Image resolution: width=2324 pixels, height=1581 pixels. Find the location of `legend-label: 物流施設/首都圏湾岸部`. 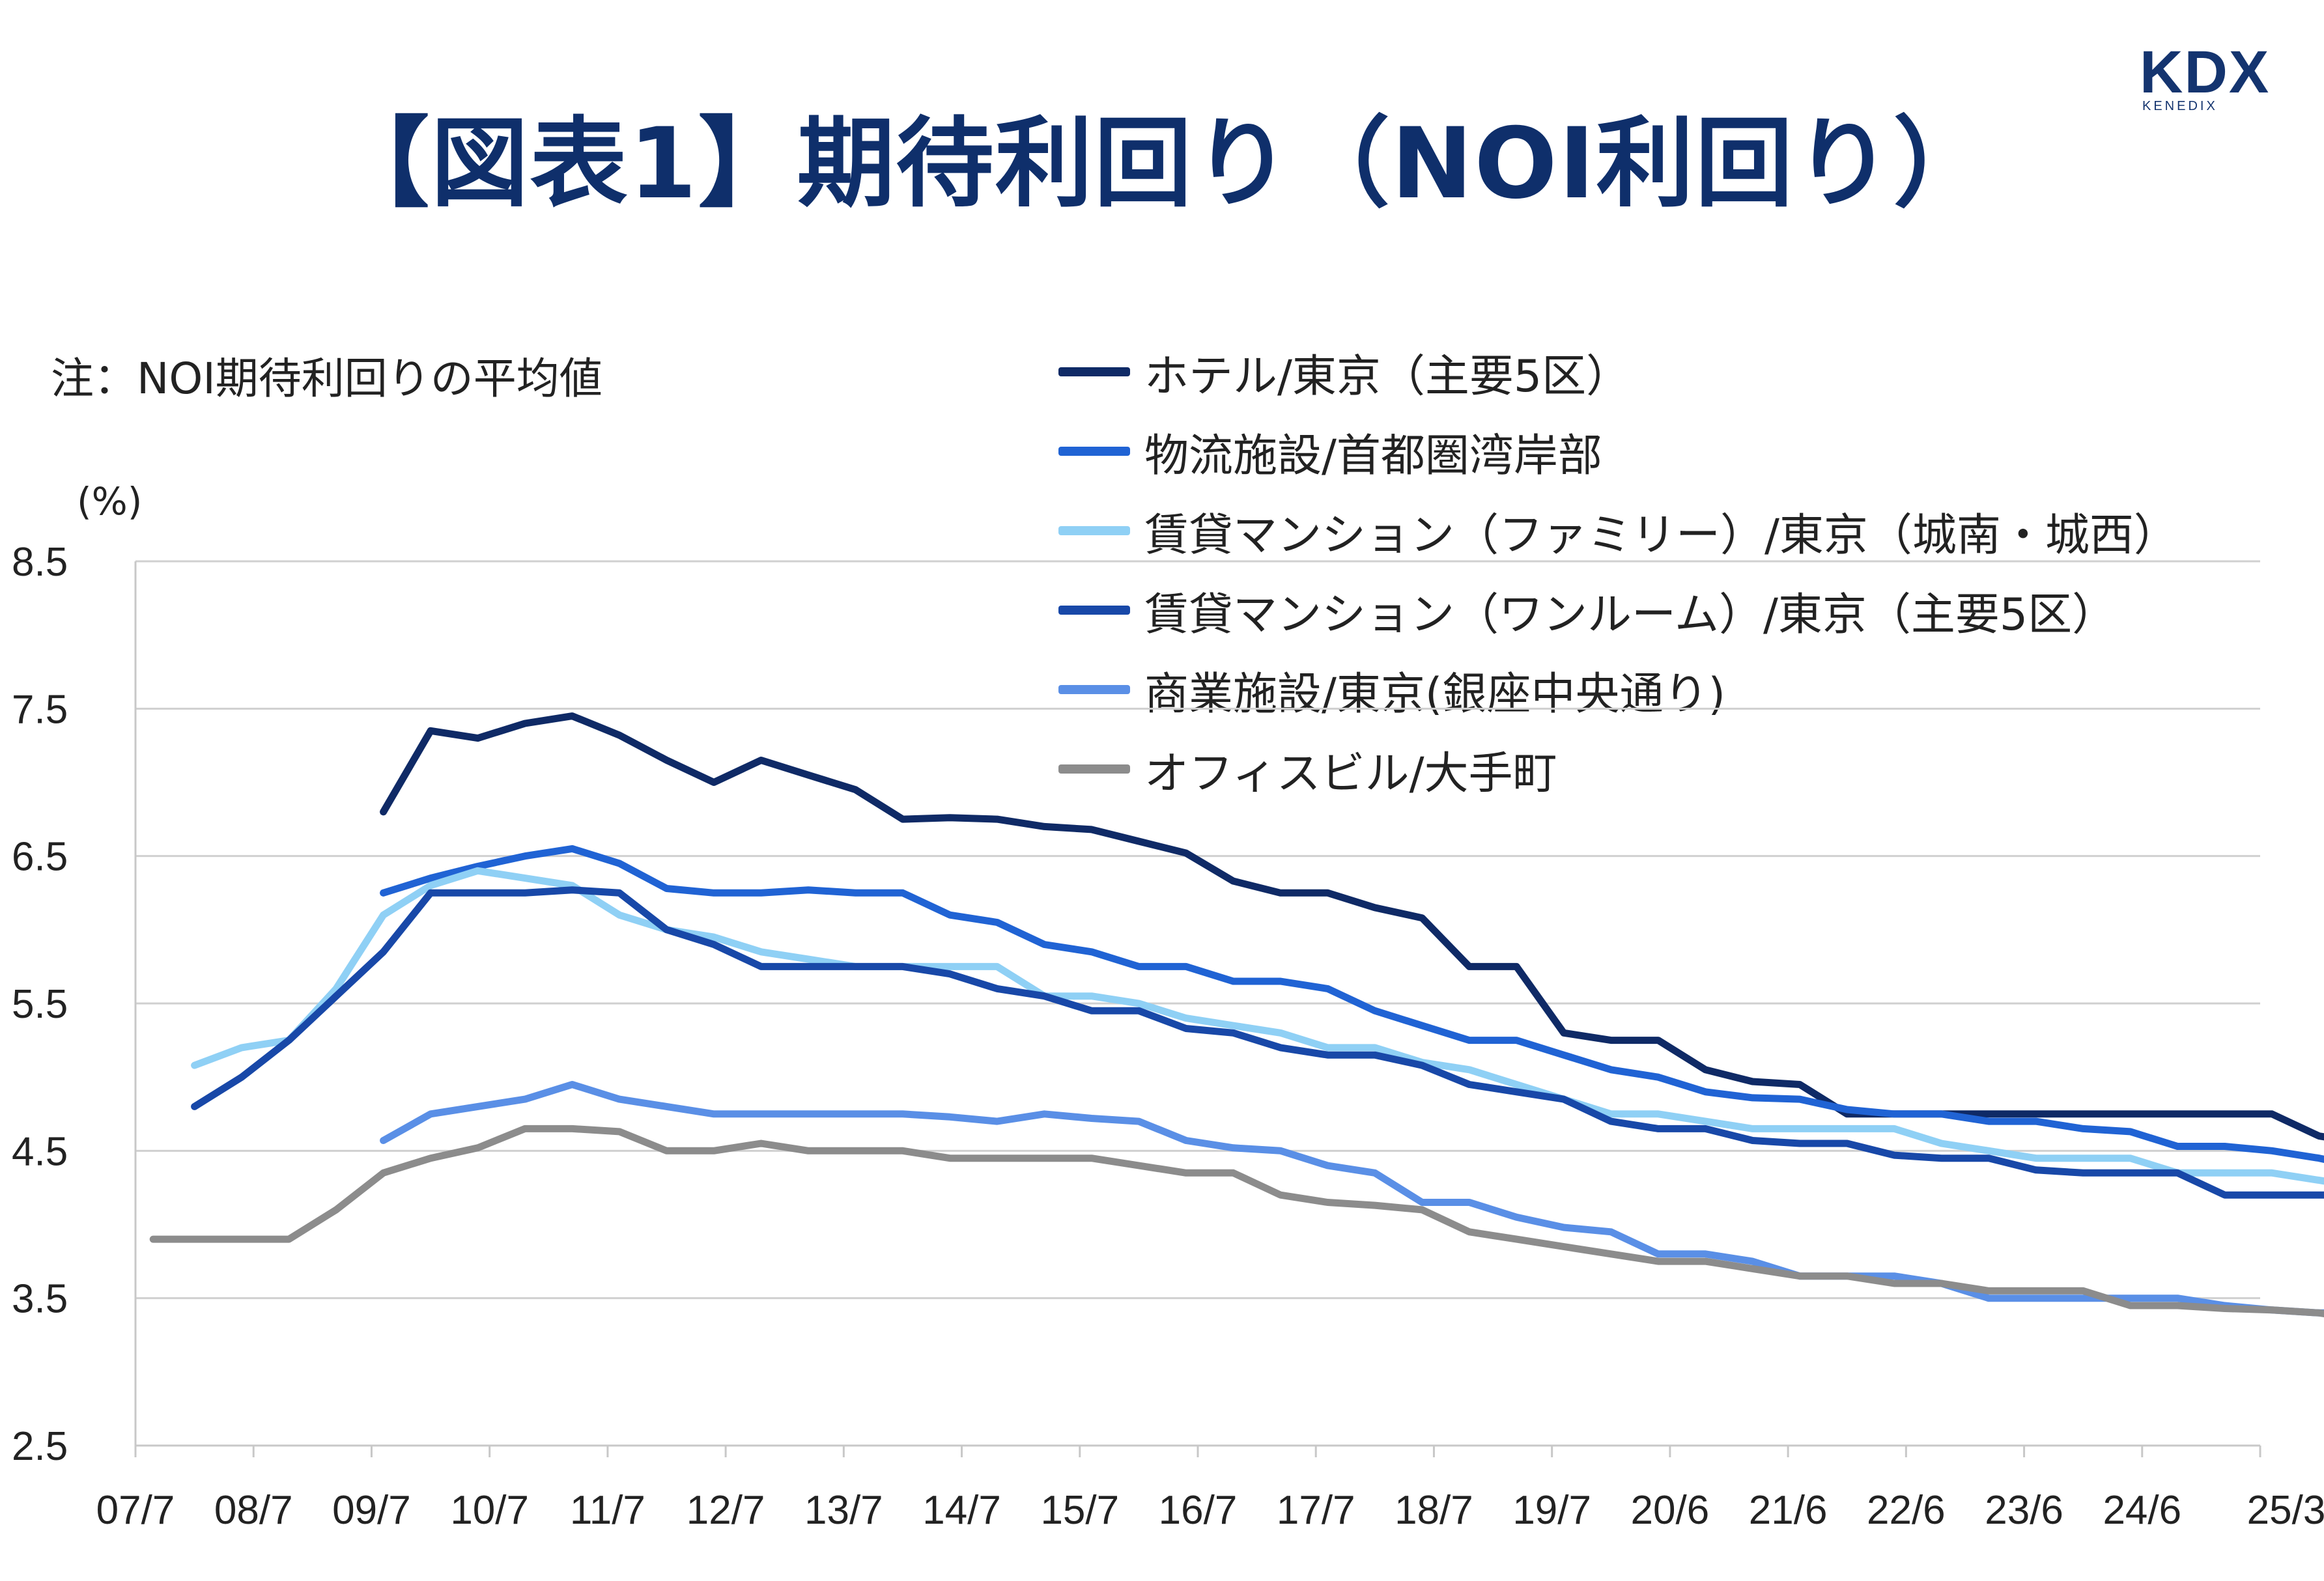

legend-label: 物流施設/首都圏湾岸部 is located at coordinates (1373, 456).